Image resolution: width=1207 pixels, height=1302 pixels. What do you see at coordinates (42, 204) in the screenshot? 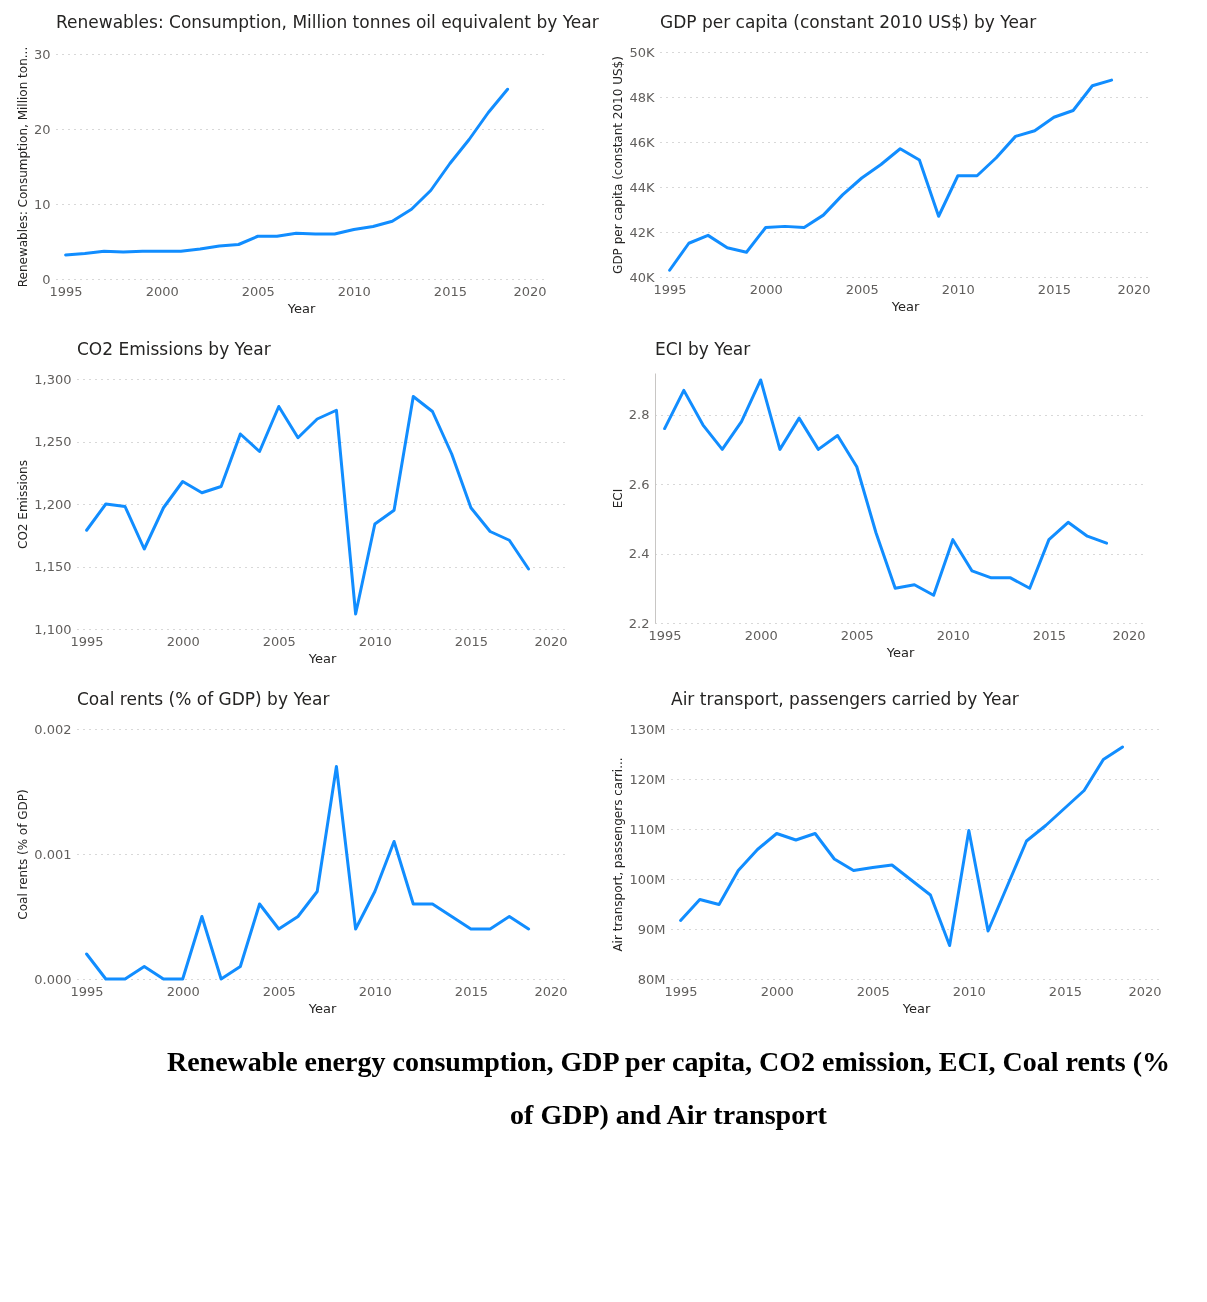
I see `y-tick-label: 10` at bounding box center [42, 204].